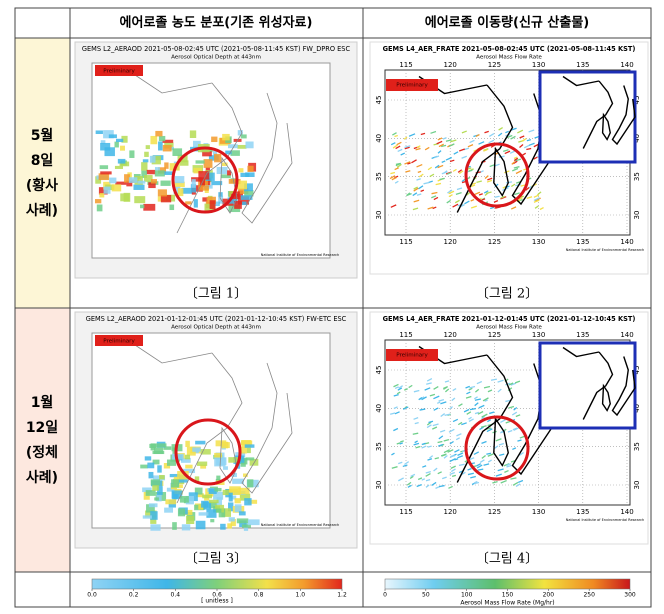  What do you see at coordinates (507, 603) in the screenshot?
I see `colorbar-label: Aerosol Mass Flow Rate (Mg/hr)` at bounding box center [507, 603].